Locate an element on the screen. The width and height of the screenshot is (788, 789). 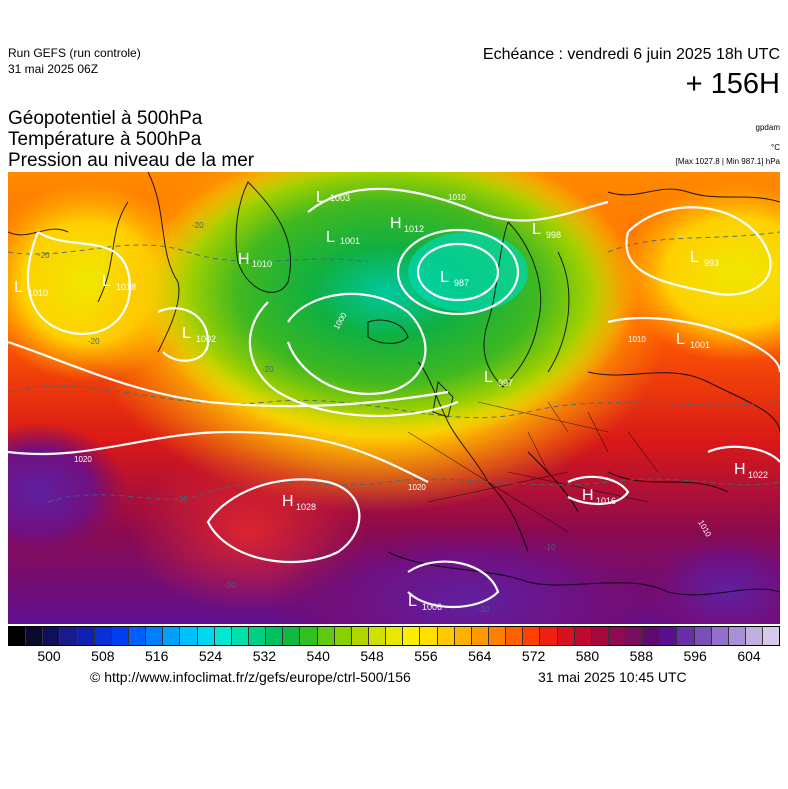
color-scale-tick-label: 556 is located at coordinates (426, 656).